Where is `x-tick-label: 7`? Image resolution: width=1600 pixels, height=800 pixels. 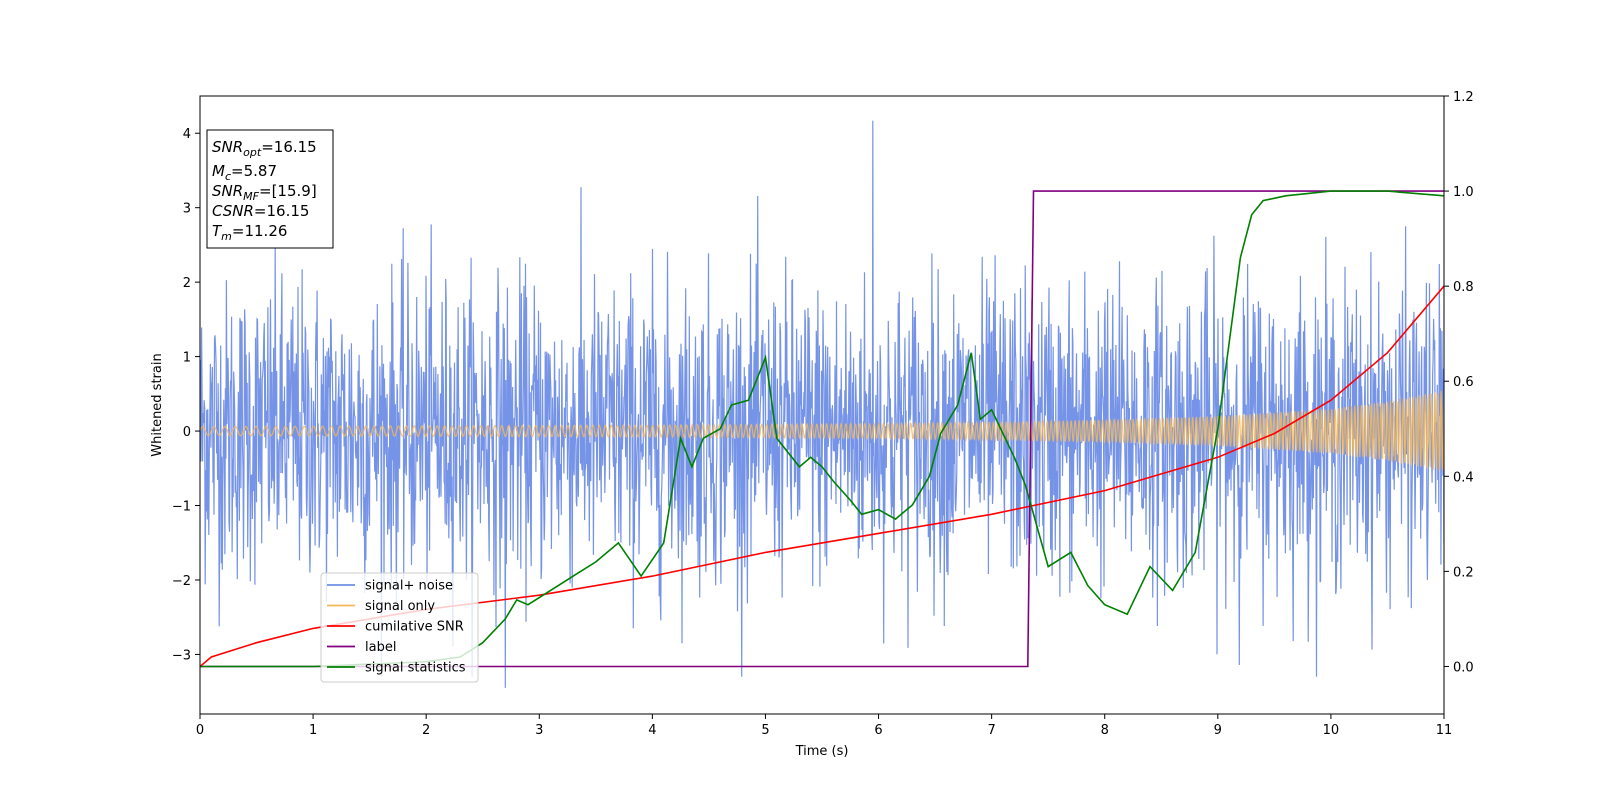
x-tick-label: 7 is located at coordinates (991, 730).